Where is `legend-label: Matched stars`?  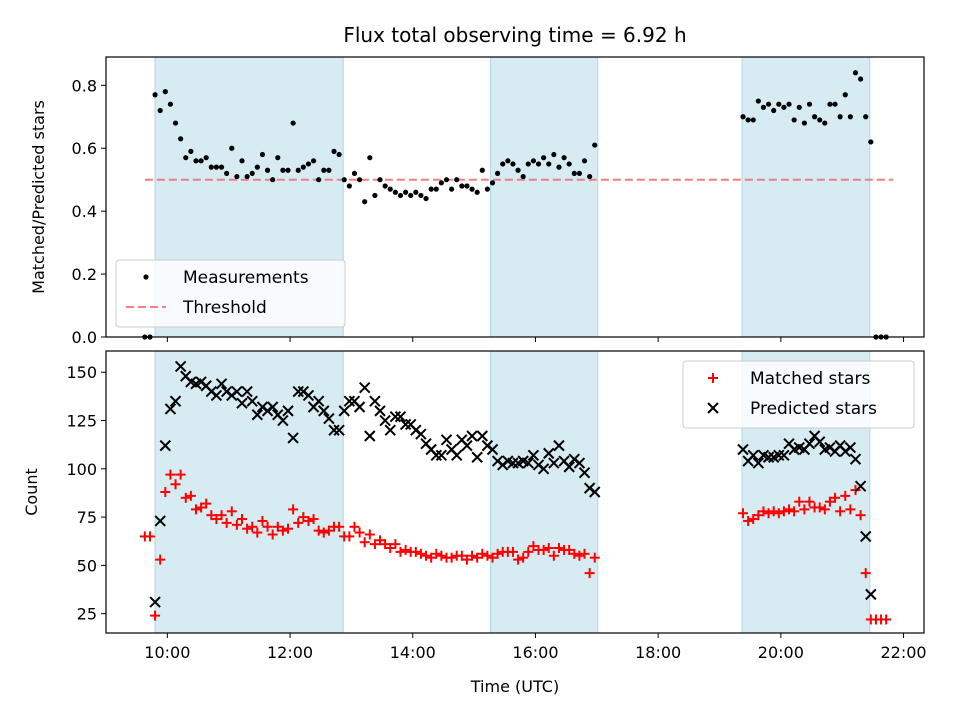
legend-label: Matched stars is located at coordinates (810, 379).